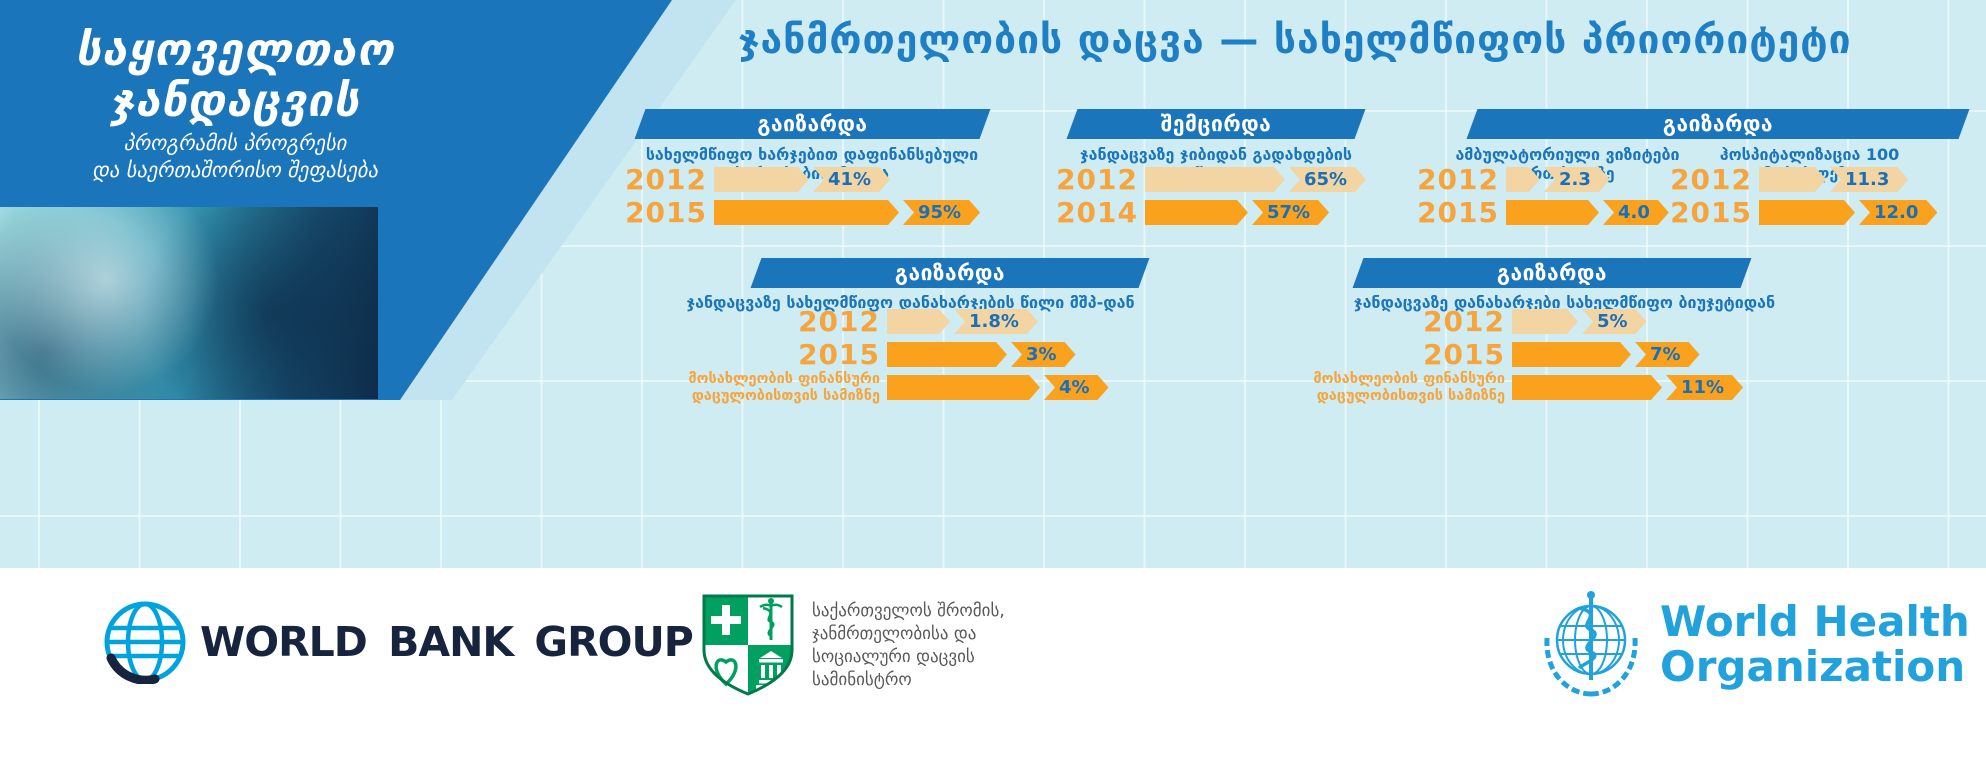 The image size is (1986, 766). What do you see at coordinates (1255, 179) in the screenshot?
I see `bar: 65%` at bounding box center [1255, 179].